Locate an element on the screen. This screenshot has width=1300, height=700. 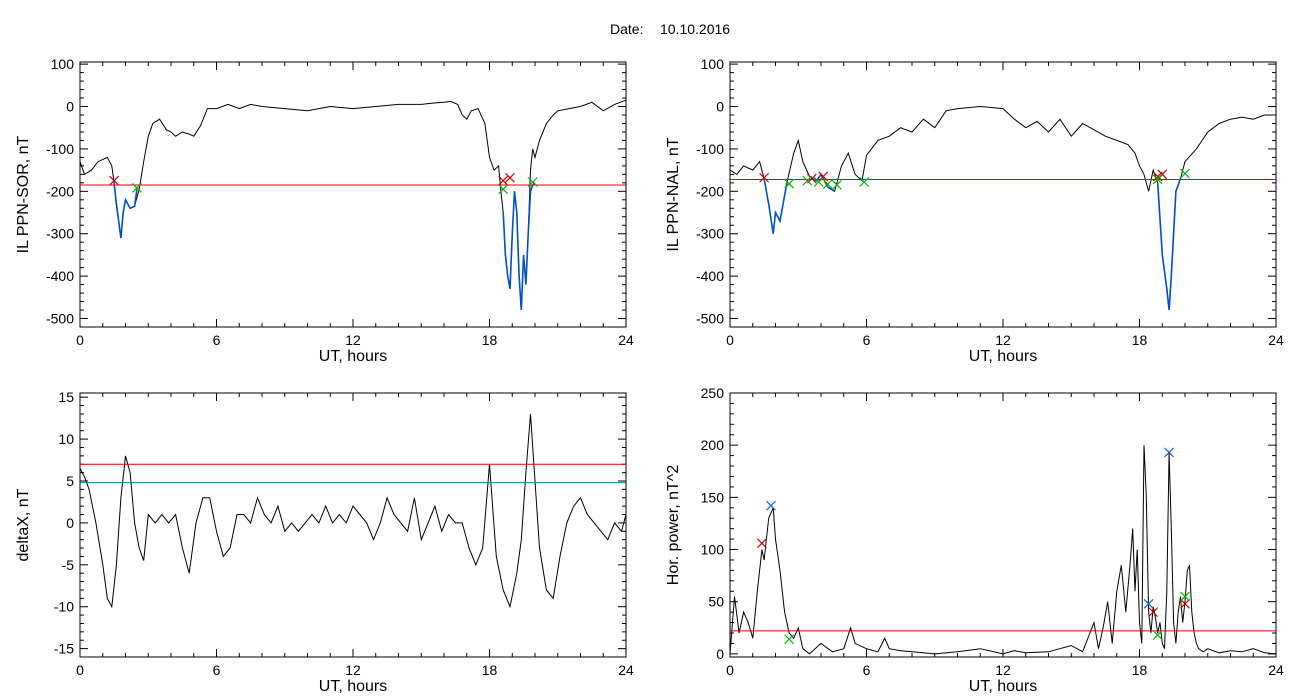
y-tick-label: 5 is located at coordinates (70, 481).